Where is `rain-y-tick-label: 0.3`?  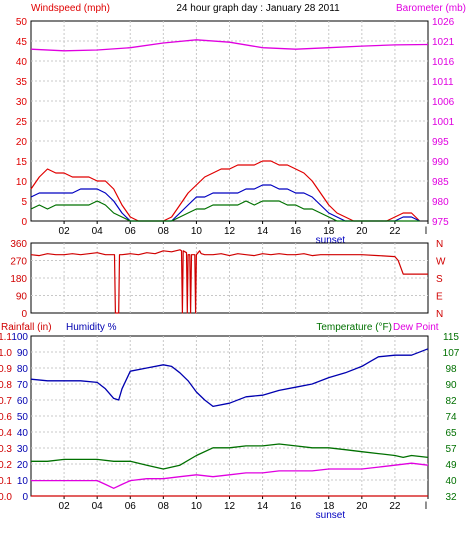 rain-y-tick-label: 0.3 is located at coordinates (6, 449).